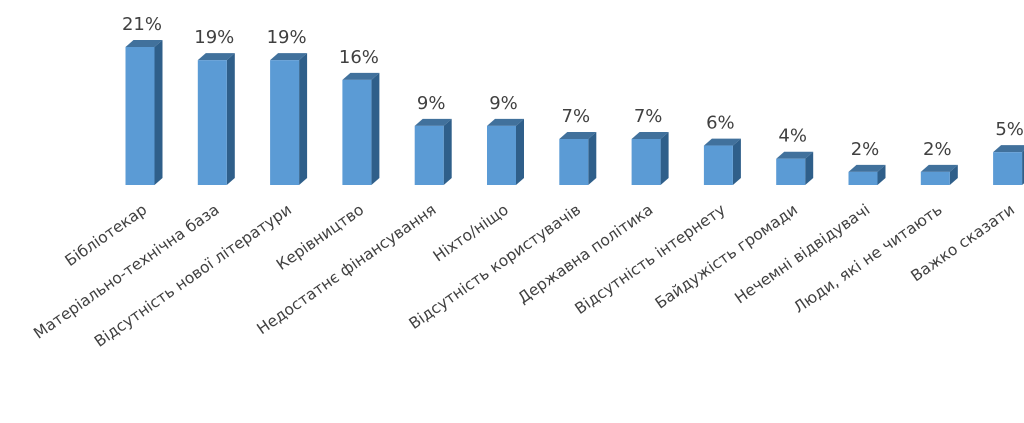  What do you see at coordinates (720, 123) in the screenshot?
I see `data-label: 6%` at bounding box center [720, 123].